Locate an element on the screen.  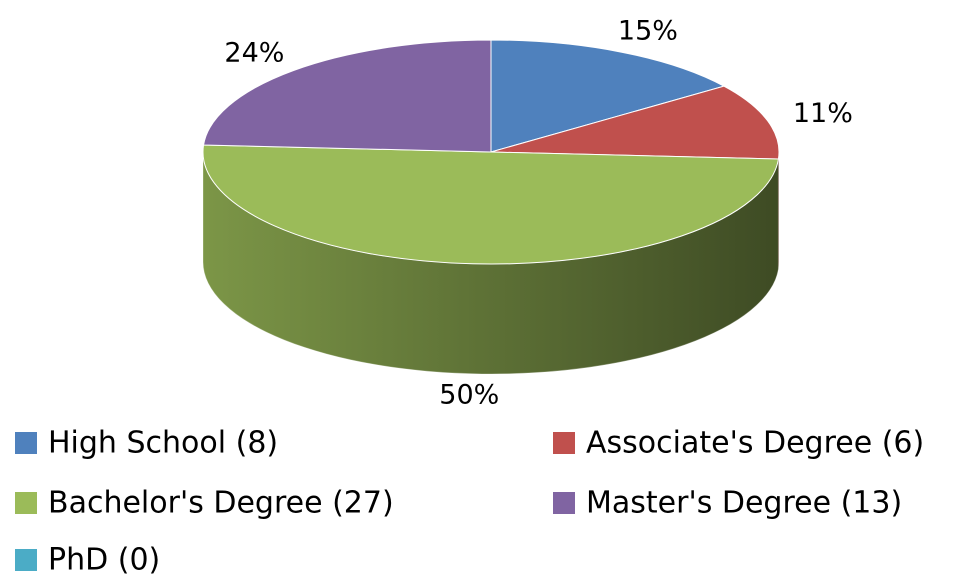
legend-label: Master's Degree (13) is located at coordinates (744, 503).